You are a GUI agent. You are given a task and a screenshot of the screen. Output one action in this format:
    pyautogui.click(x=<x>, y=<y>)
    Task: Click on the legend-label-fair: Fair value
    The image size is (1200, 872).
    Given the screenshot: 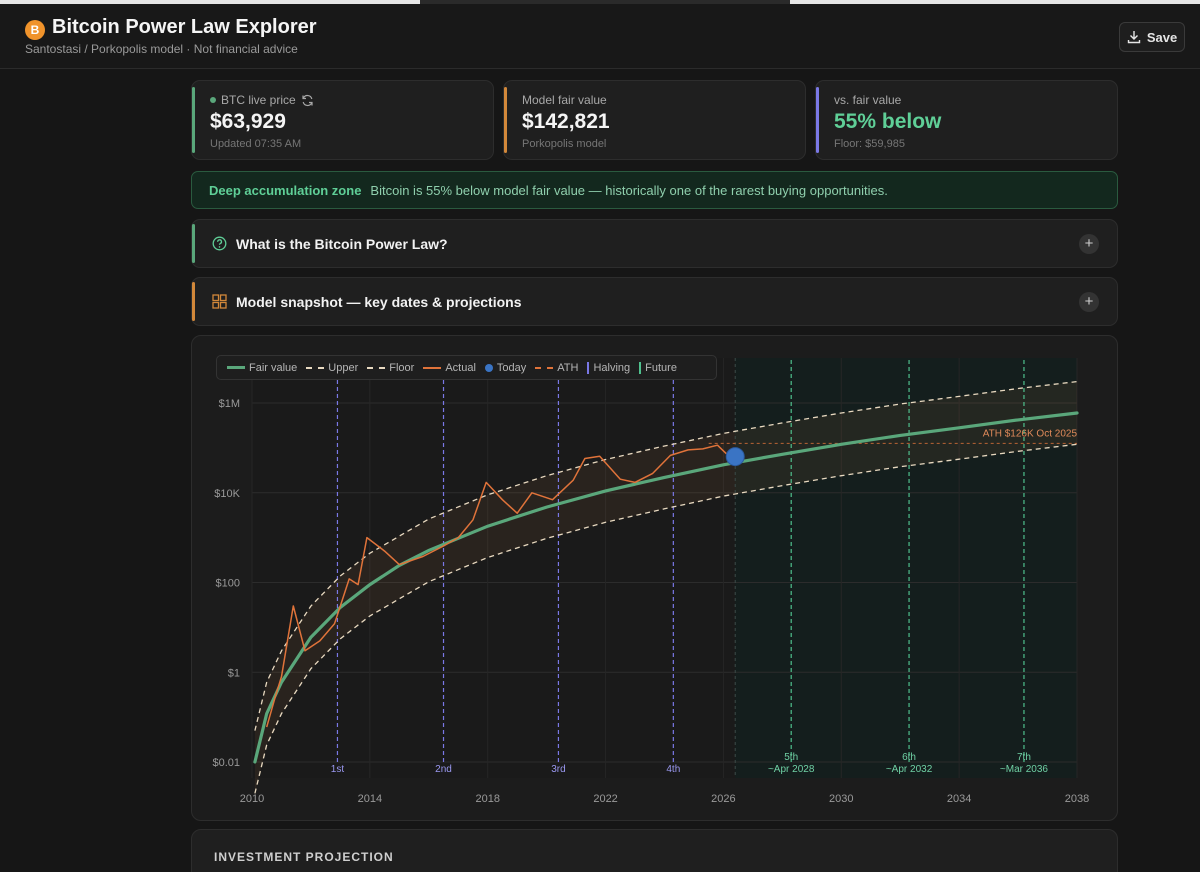 What is the action you would take?
    pyautogui.click(x=273, y=367)
    